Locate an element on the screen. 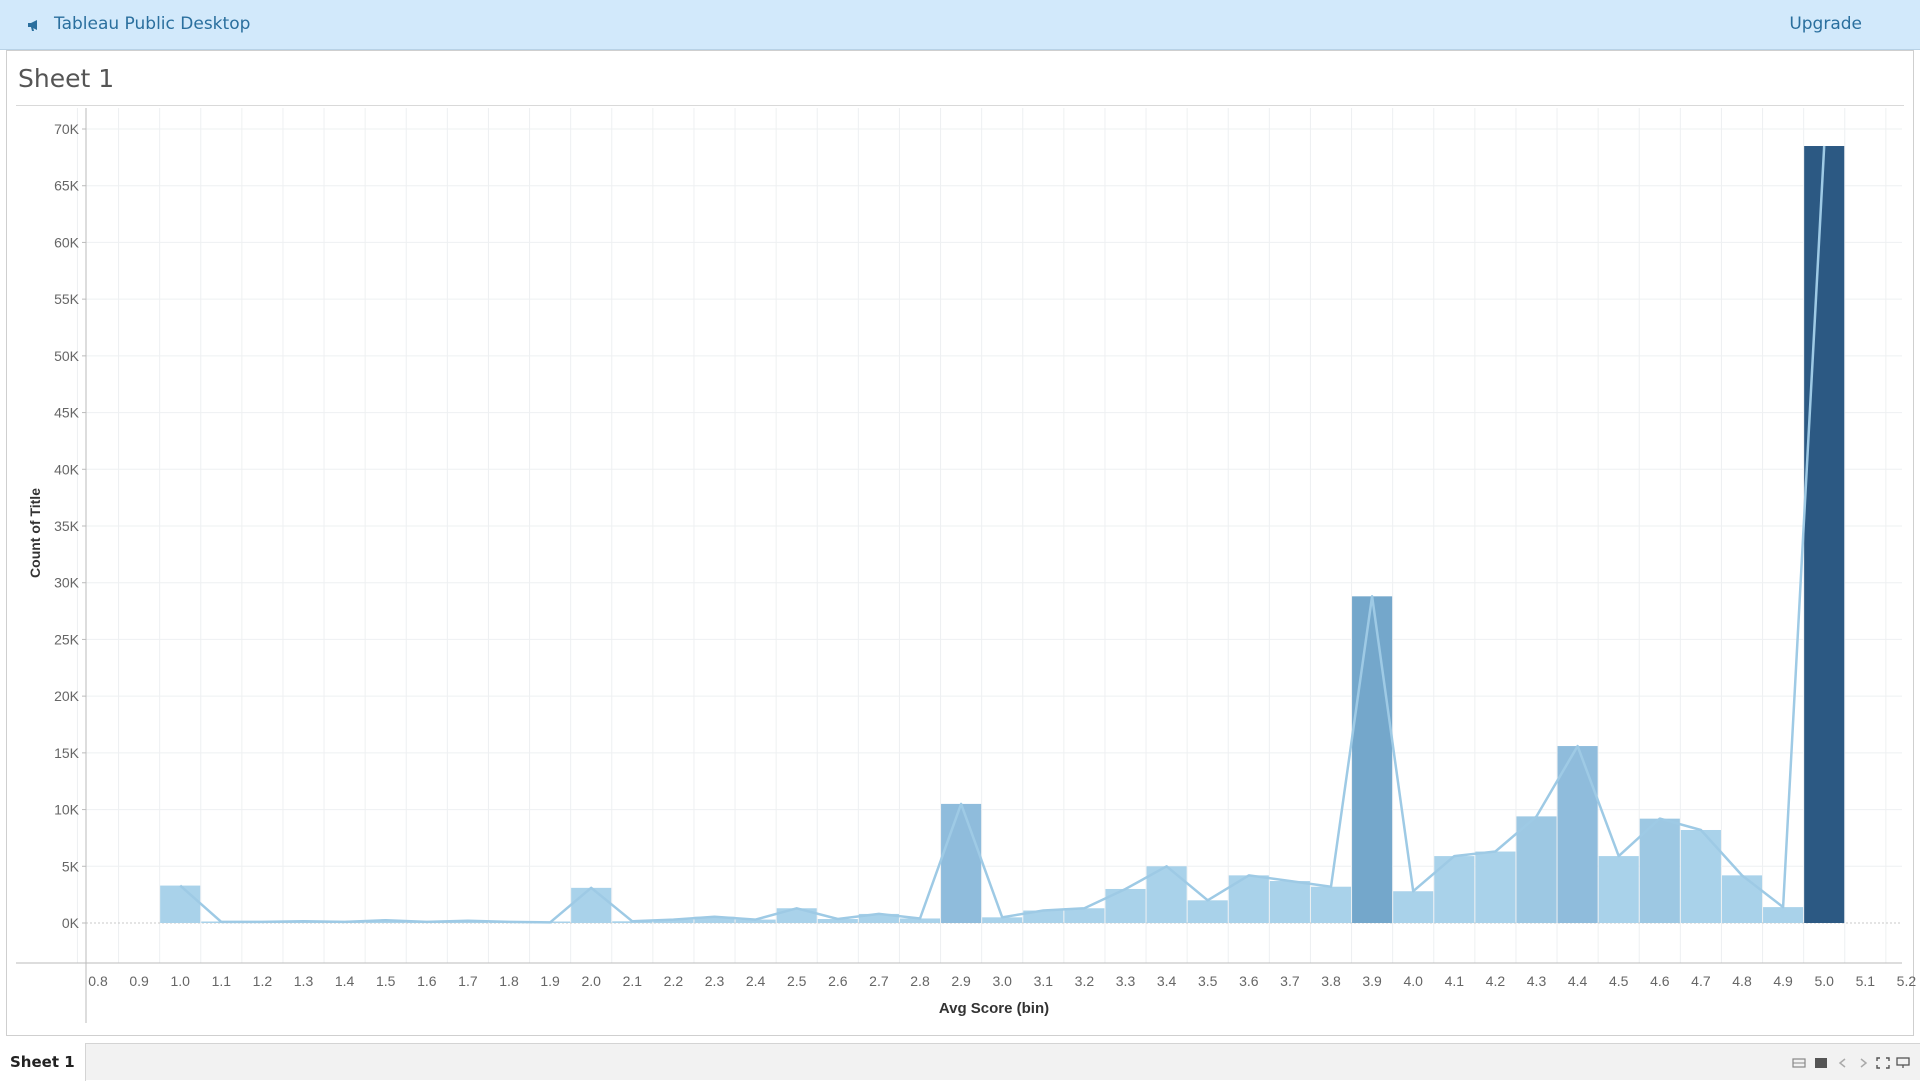 This screenshot has height=1081, width=1920. x-tick-label: 2.1 is located at coordinates (633, 981).